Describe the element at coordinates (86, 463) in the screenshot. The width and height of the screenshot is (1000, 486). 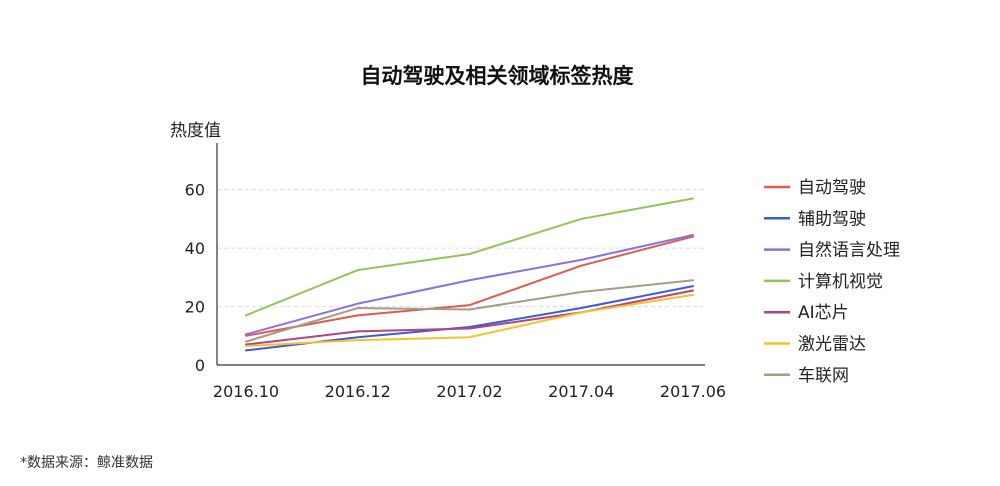
I see `source-note: *数据来源：鲸准数据` at that location.